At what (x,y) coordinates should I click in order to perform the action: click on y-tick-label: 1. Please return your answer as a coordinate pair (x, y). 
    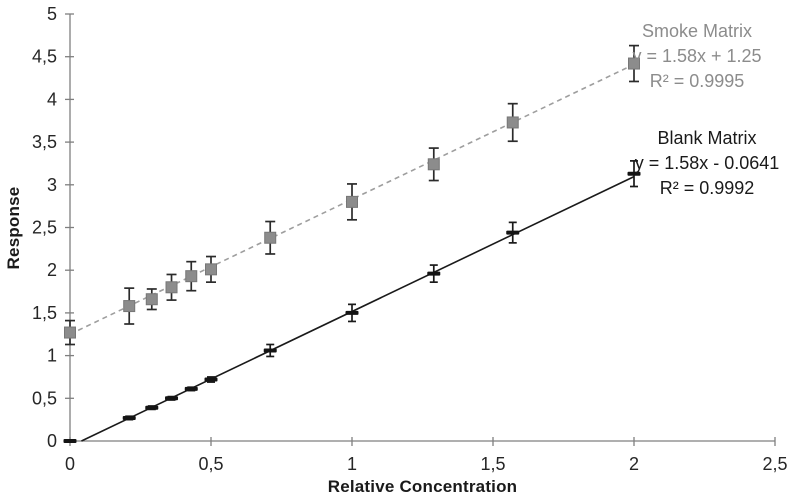
    Looking at the image, I should click on (52, 356).